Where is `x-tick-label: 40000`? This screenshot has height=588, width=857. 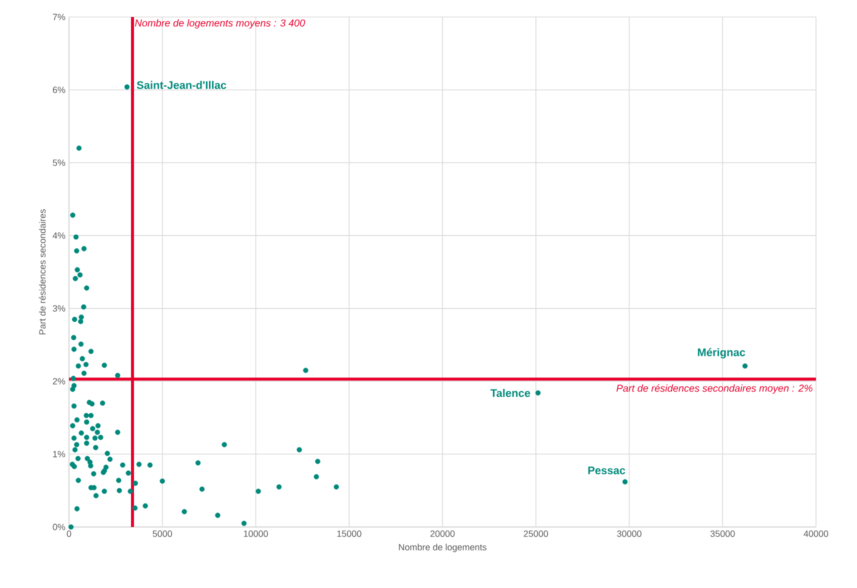 x-tick-label: 40000 is located at coordinates (816, 533).